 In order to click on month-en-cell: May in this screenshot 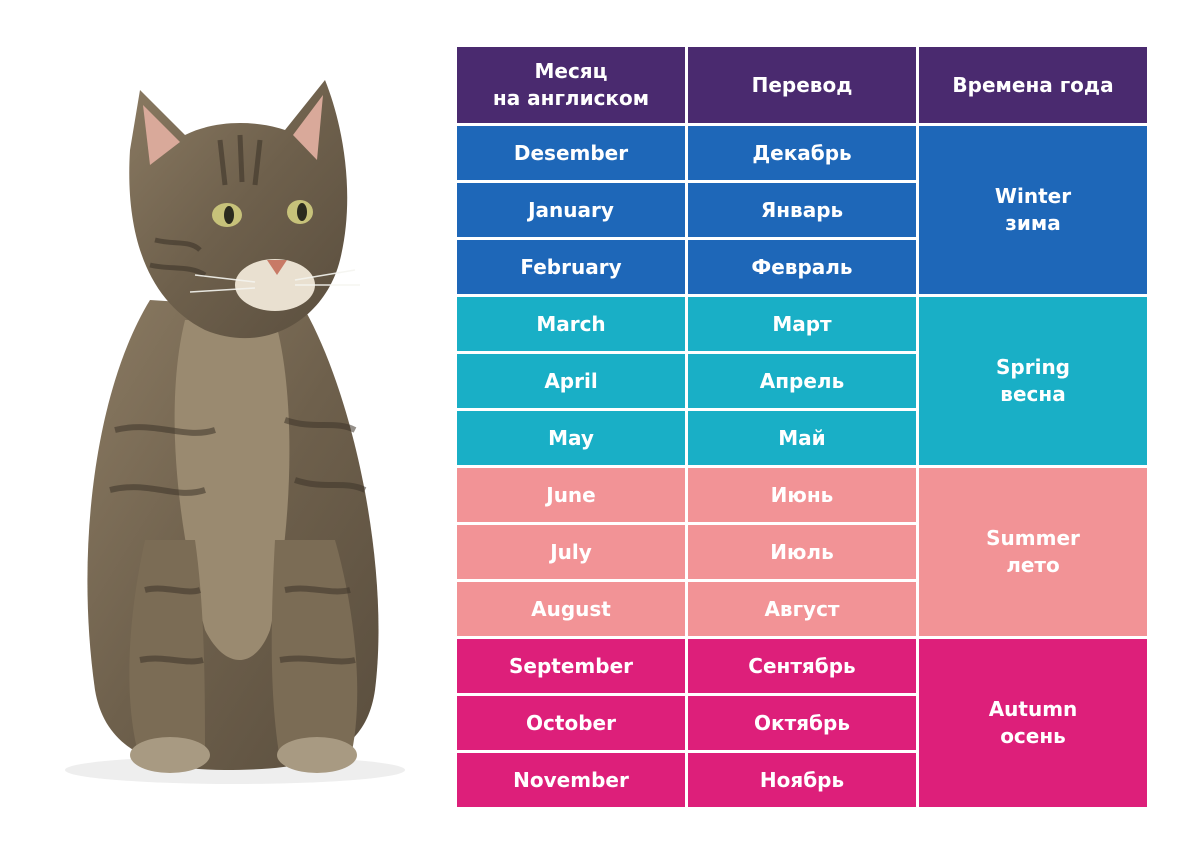, I will do `click(571, 438)`.